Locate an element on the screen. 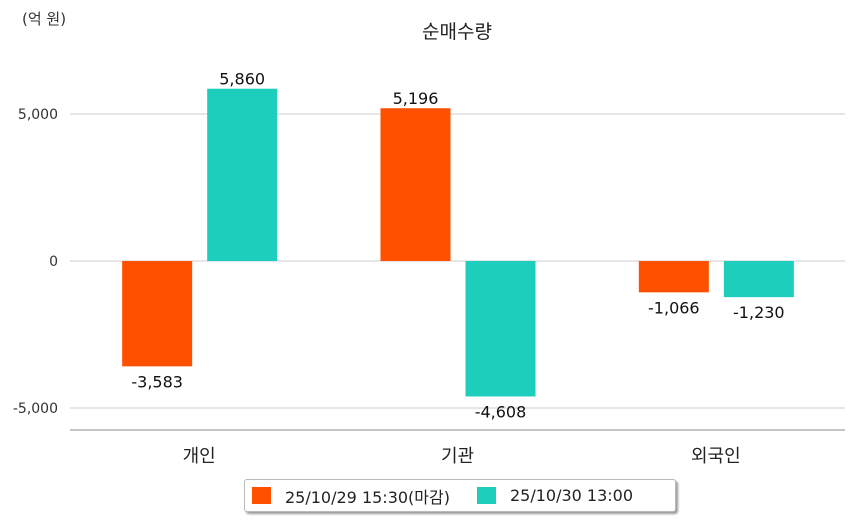  data-label: -4,608 is located at coordinates (501, 411).